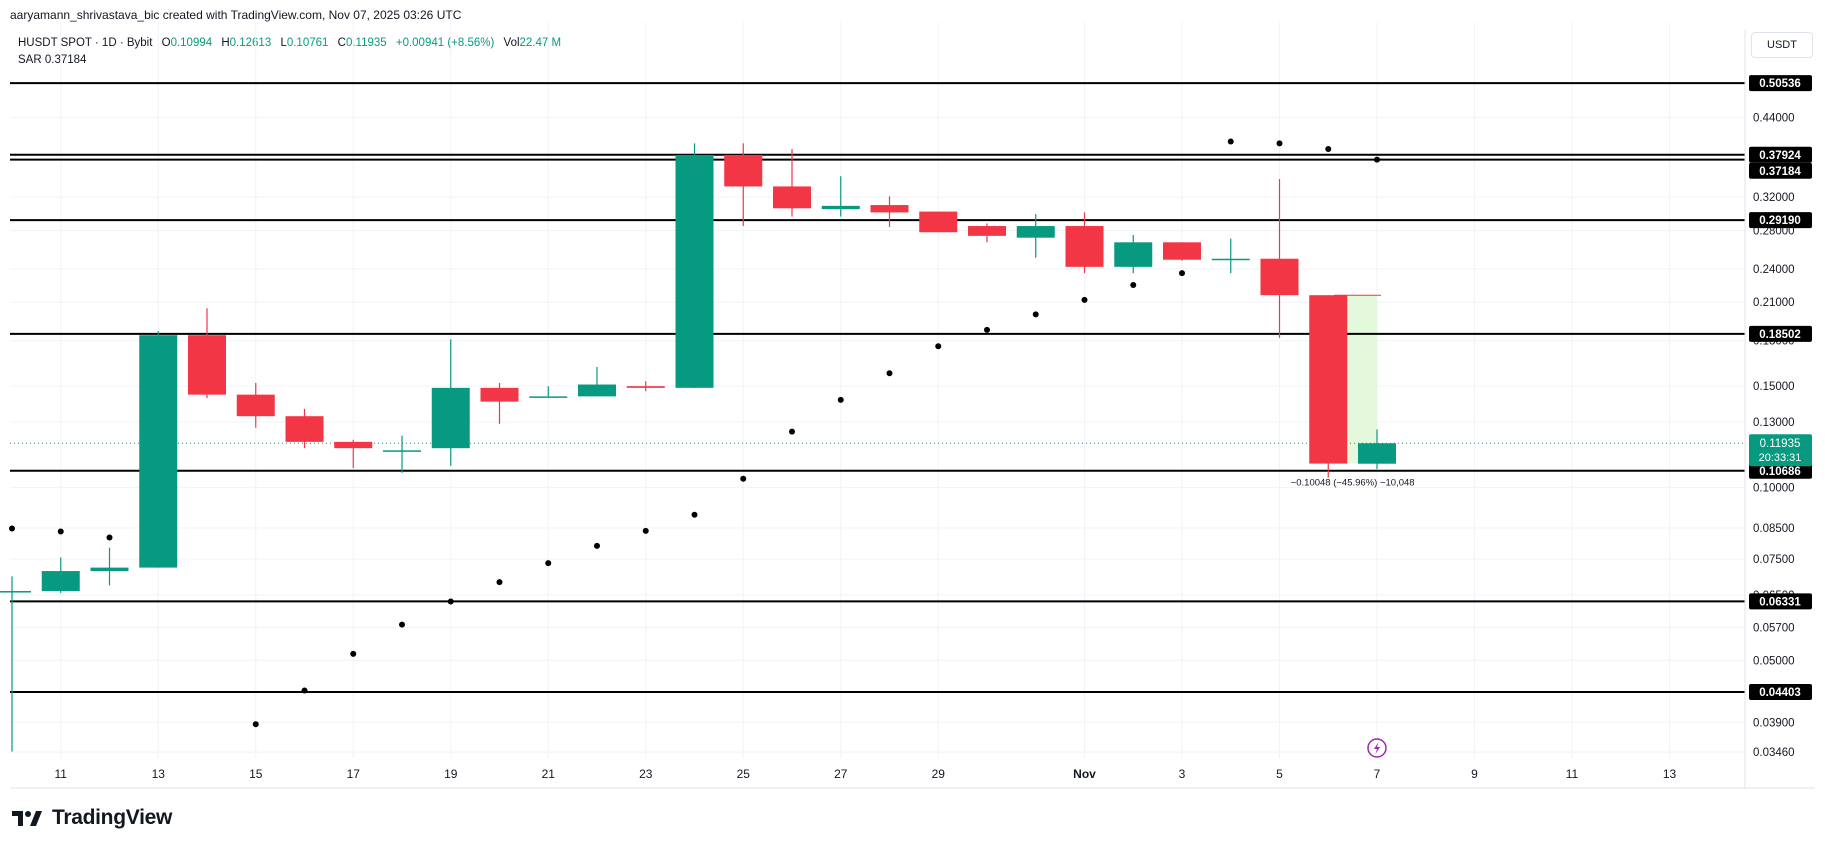 The width and height of the screenshot is (1825, 849). What do you see at coordinates (744, 774) in the screenshot?
I see `x-tick-label: 25` at bounding box center [744, 774].